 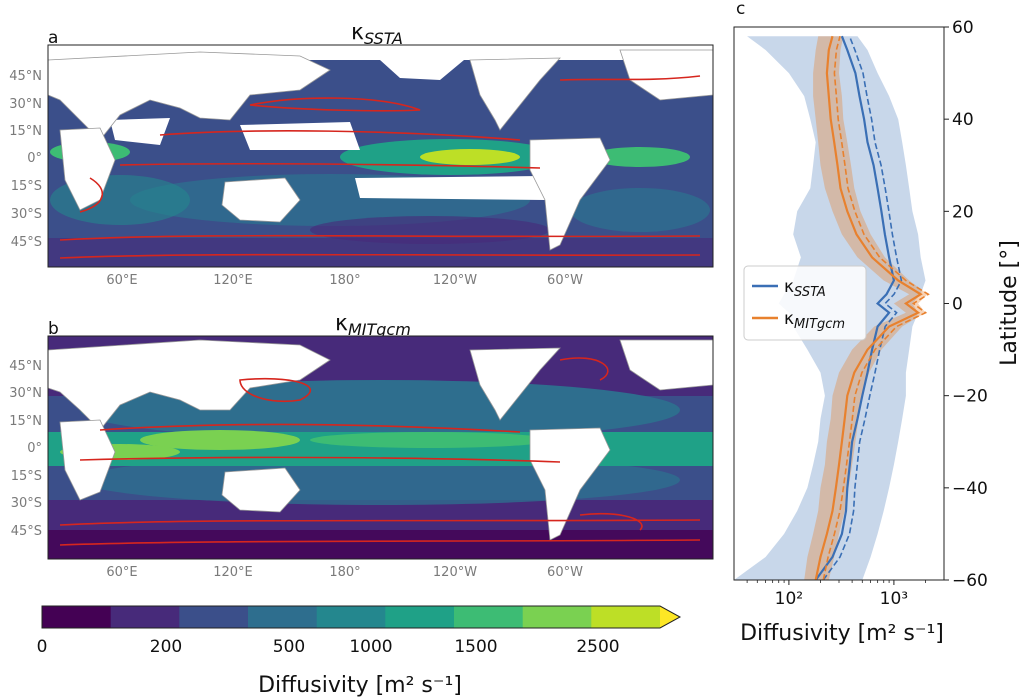 What do you see at coordinates (970, 397) in the screenshot?
I see `y-tick-label: −20` at bounding box center [970, 397].